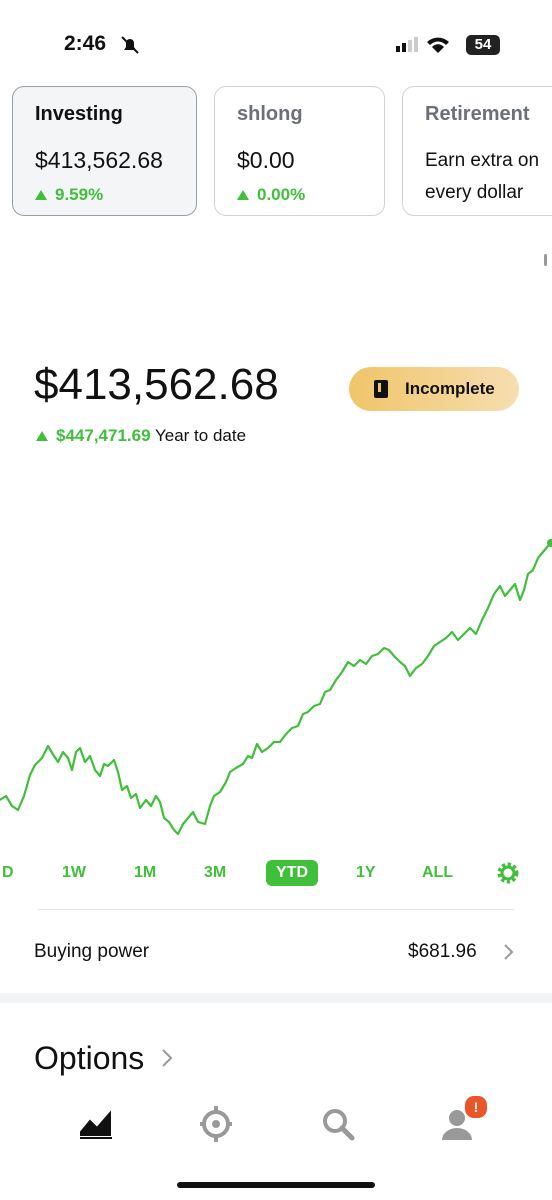  I want to click on account-card: Retirement Earn extra on every dollar, so click(477, 151).